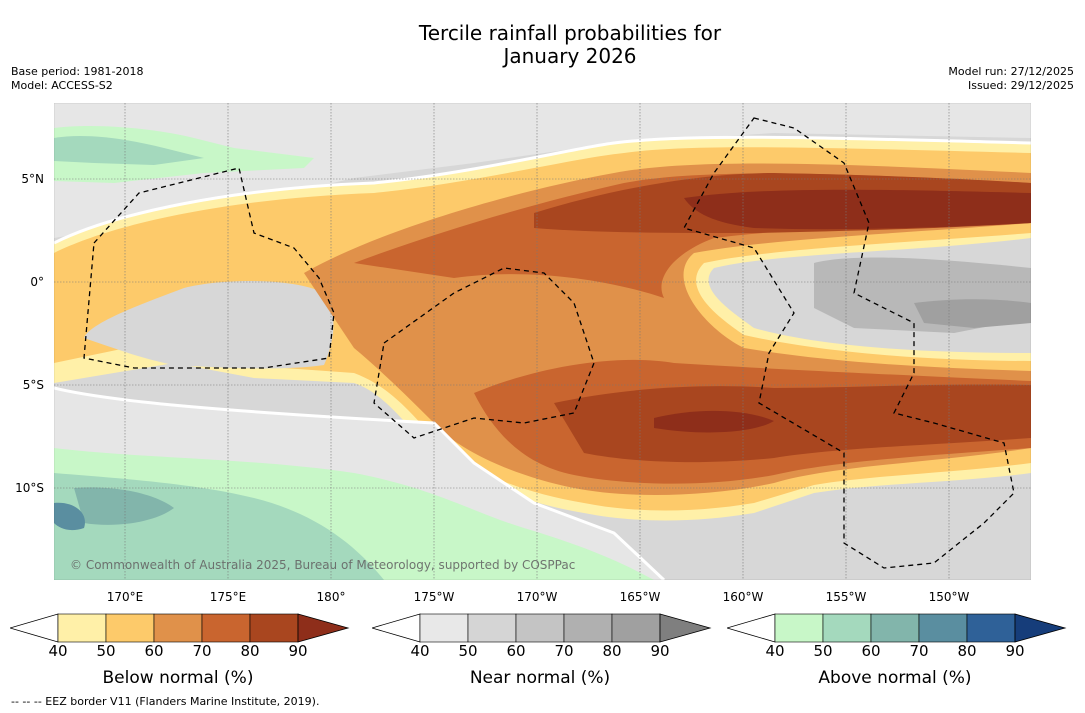 This screenshot has height=713, width=1085. What do you see at coordinates (58, 651) in the screenshot?
I see `below-tick-40: 40` at bounding box center [58, 651].